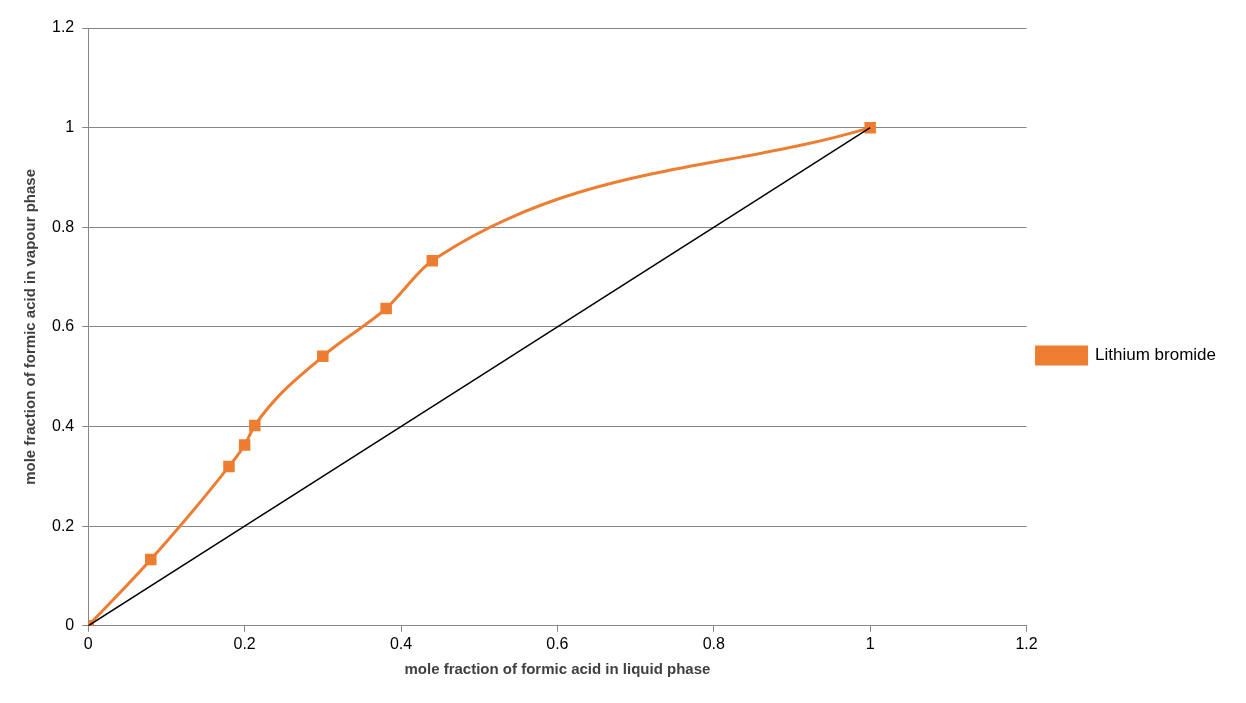 This screenshot has height=703, width=1246. What do you see at coordinates (63, 326) in the screenshot?
I see `y-tick-label: 0.6` at bounding box center [63, 326].